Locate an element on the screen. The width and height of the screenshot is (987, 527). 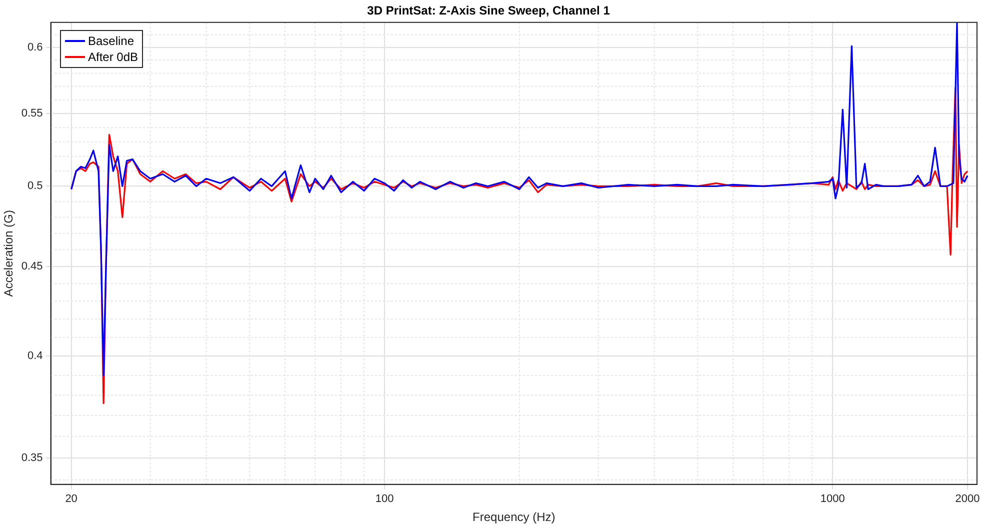
x-tick-label: 20 is located at coordinates (71, 499).